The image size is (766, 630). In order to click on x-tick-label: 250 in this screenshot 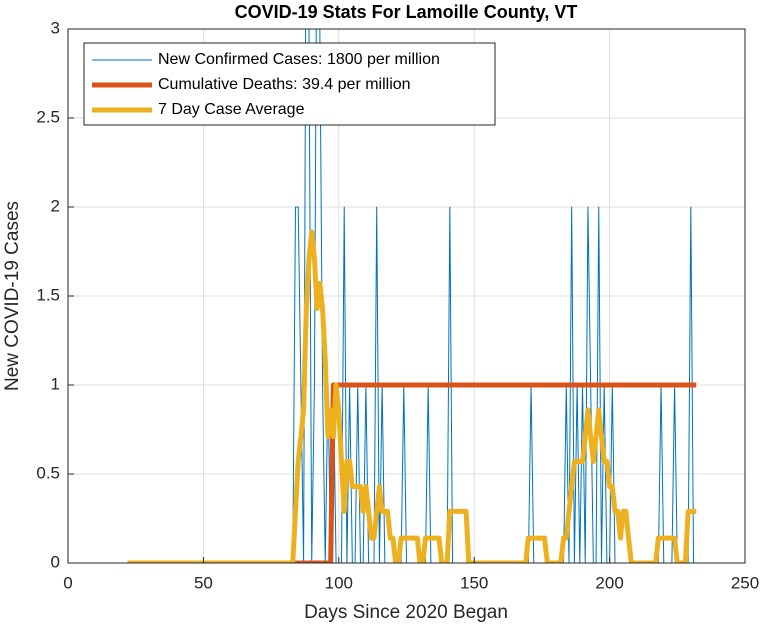, I will do `click(745, 582)`.